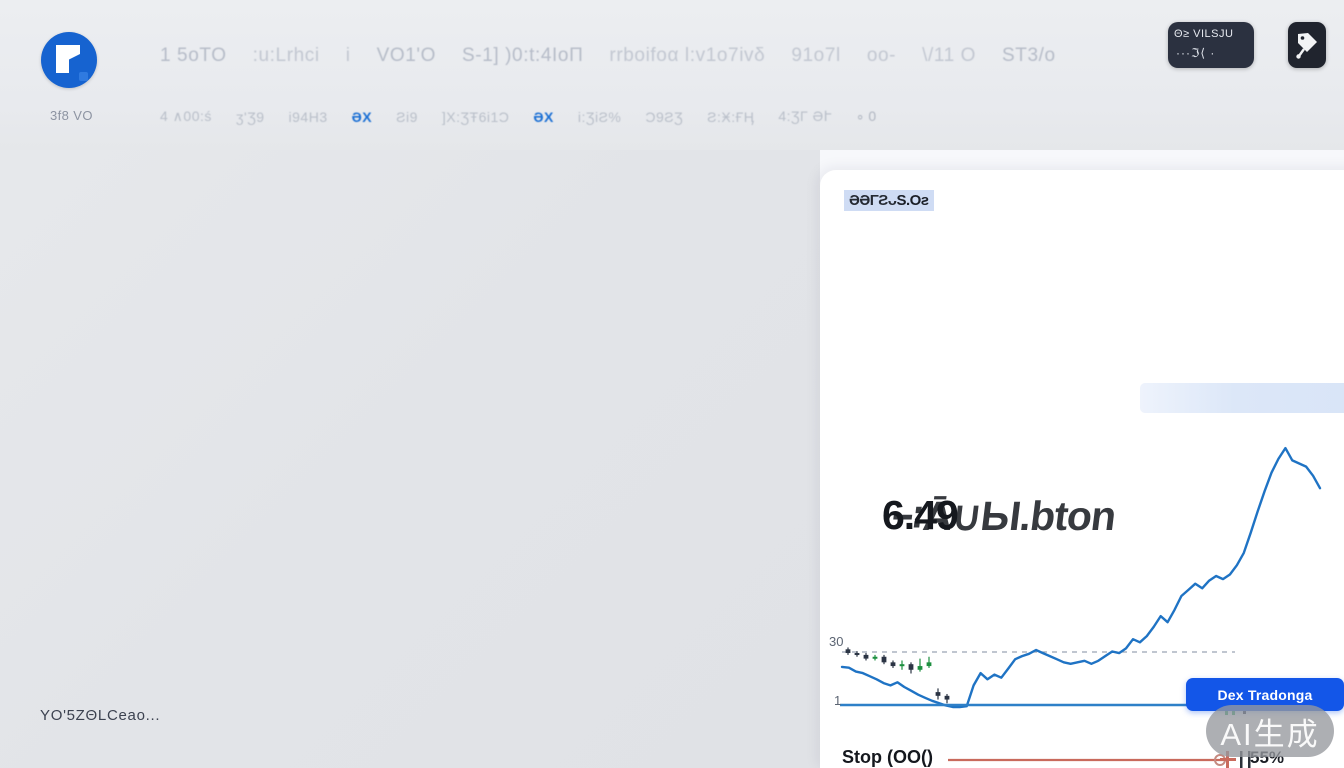 The width and height of the screenshot is (1344, 768). Describe the element at coordinates (805, 116) in the screenshot. I see `sub-item-10: 4:ƷΓ ӘՒ` at that location.